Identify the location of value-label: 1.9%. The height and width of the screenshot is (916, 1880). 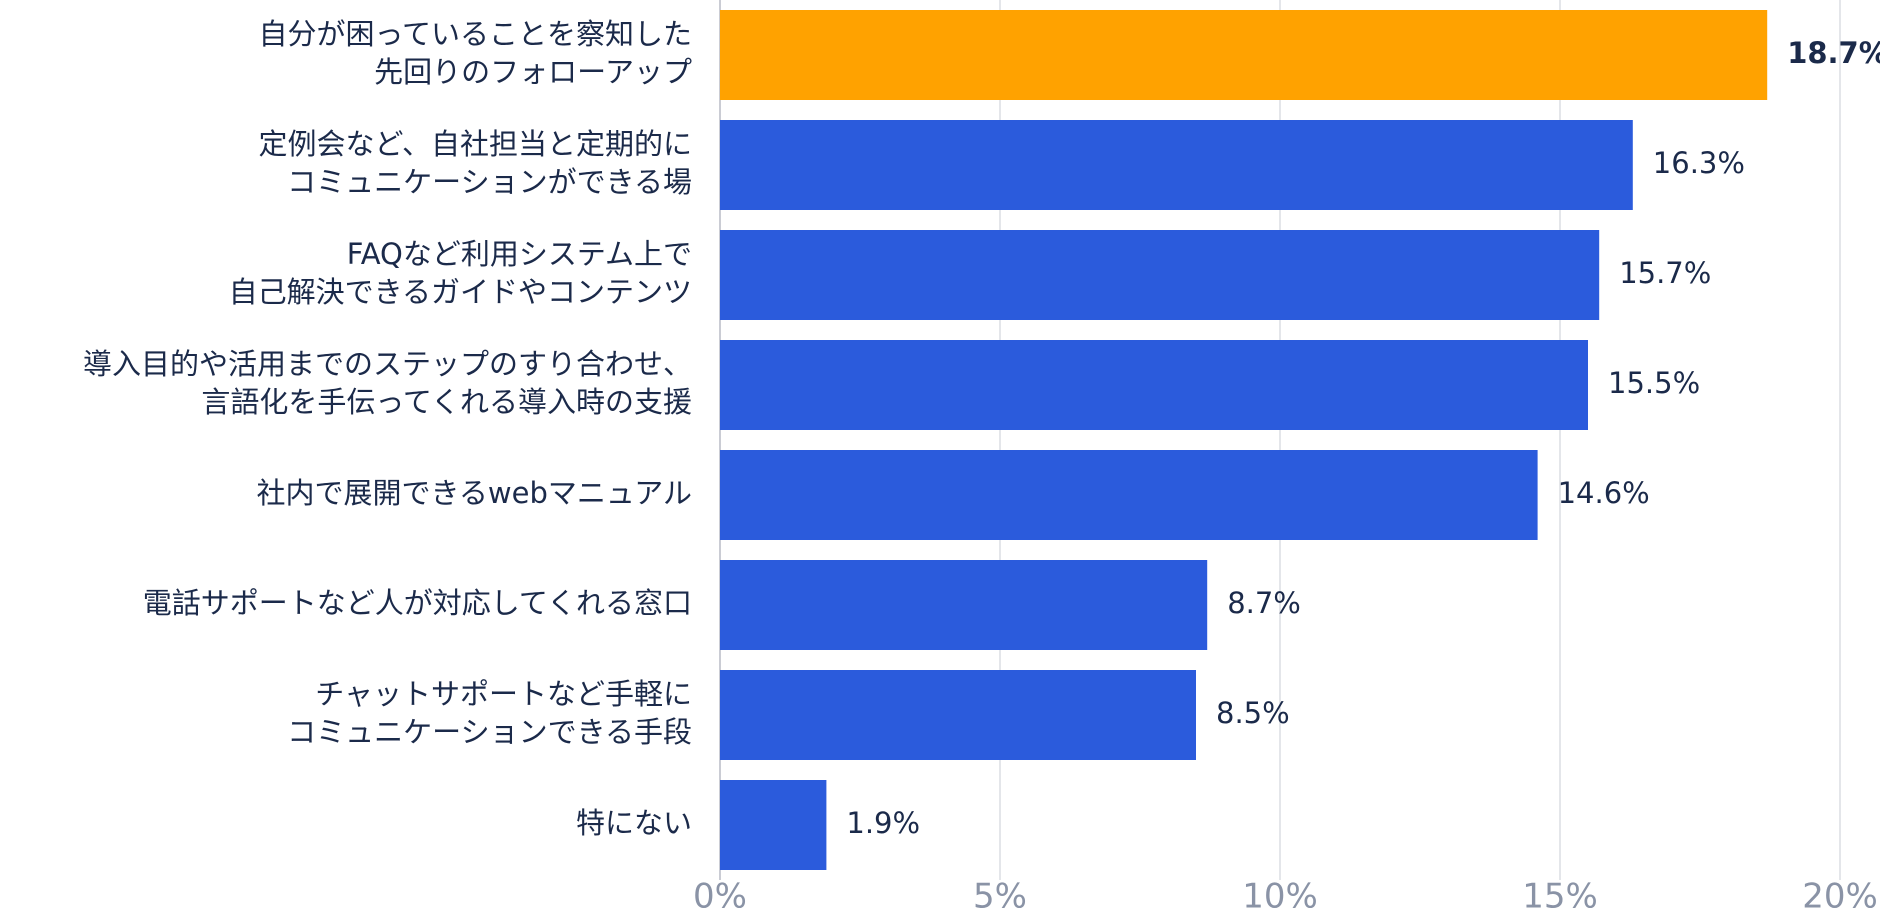
(883, 823).